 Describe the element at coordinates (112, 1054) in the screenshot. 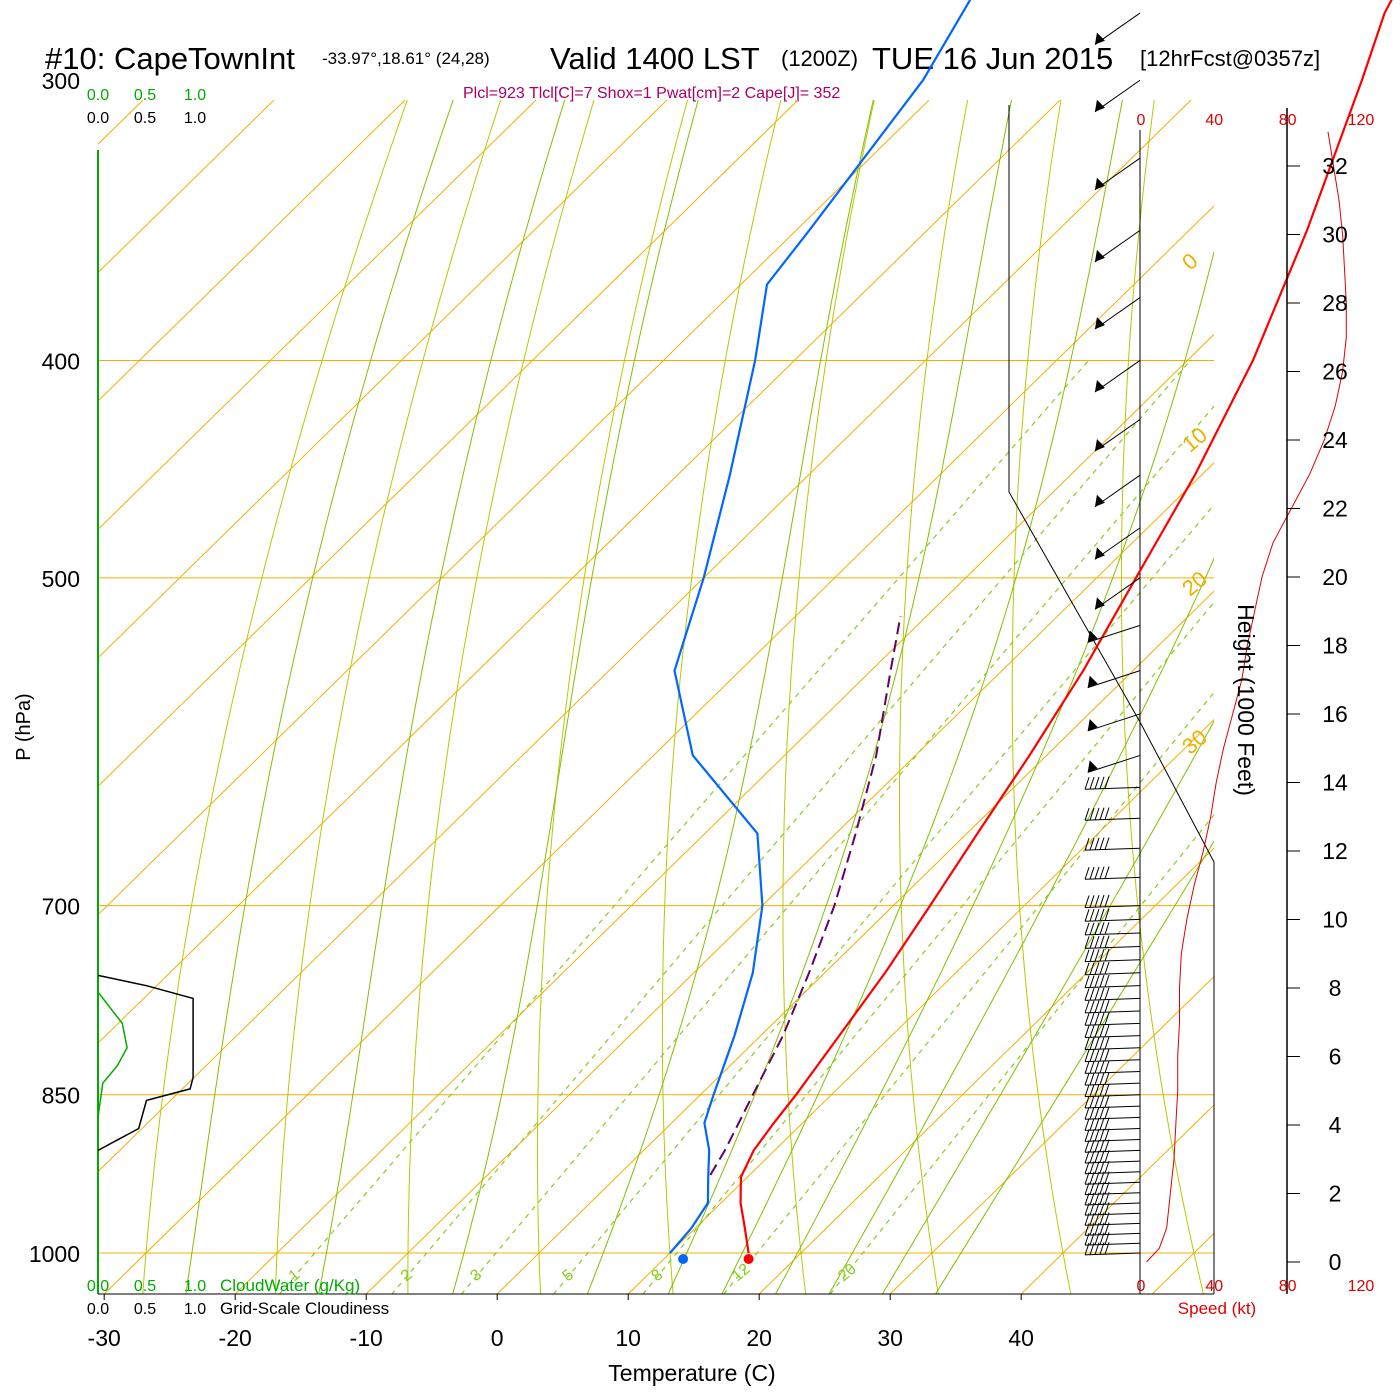

I see `cloudwater-line` at that location.